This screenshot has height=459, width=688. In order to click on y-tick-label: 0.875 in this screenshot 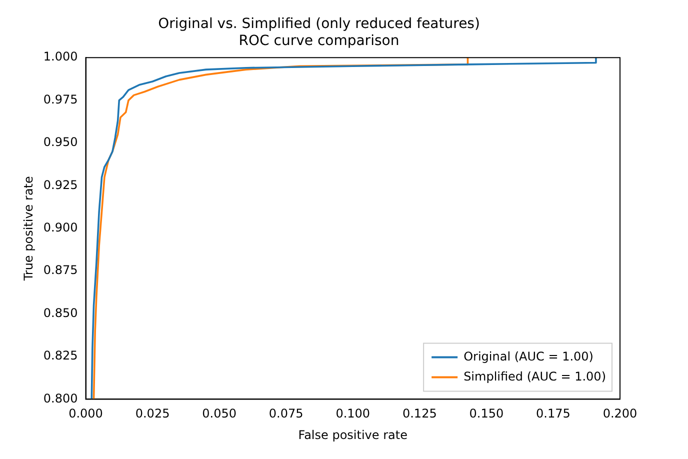, I will do `click(60, 270)`.